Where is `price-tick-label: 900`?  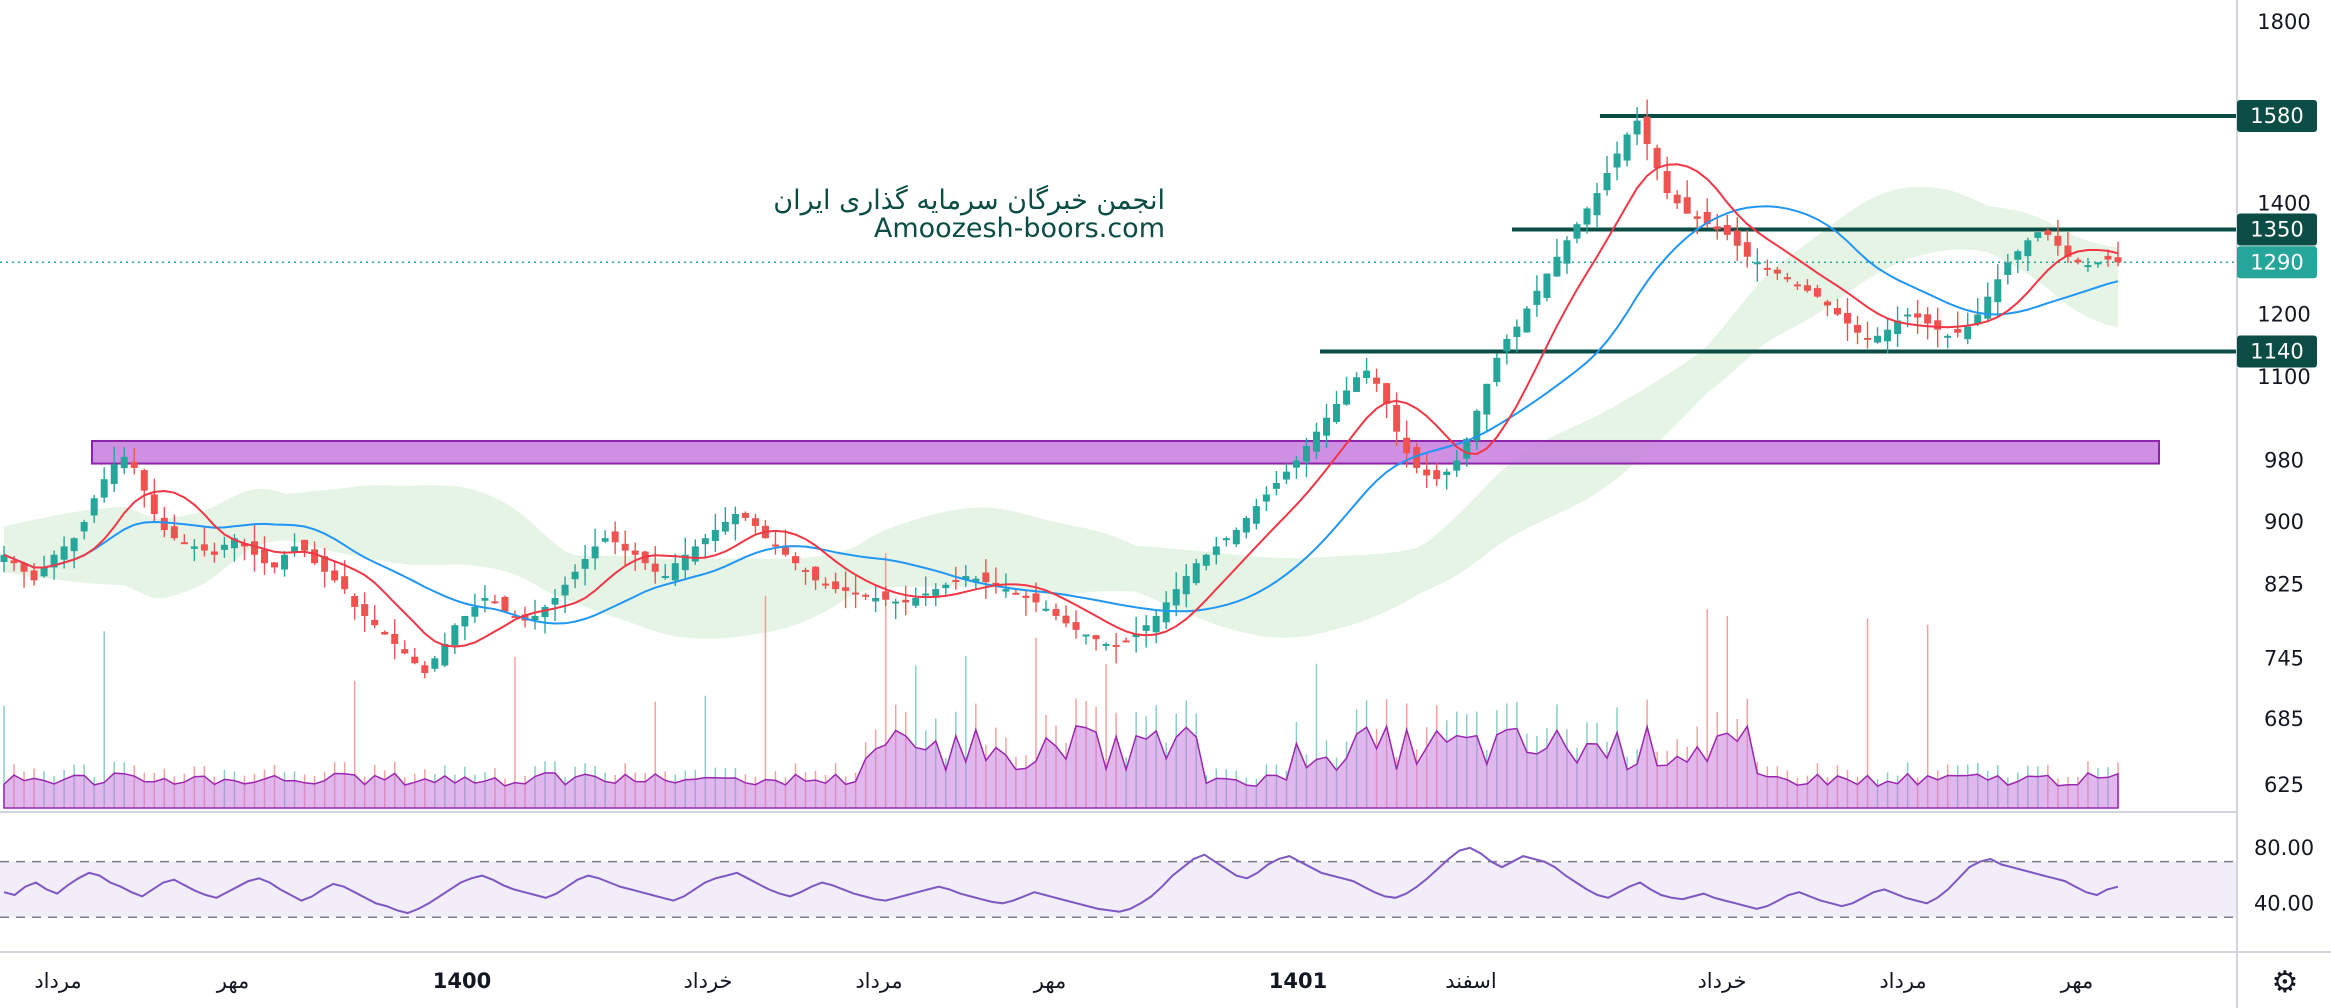
price-tick-label: 900 is located at coordinates (2284, 522).